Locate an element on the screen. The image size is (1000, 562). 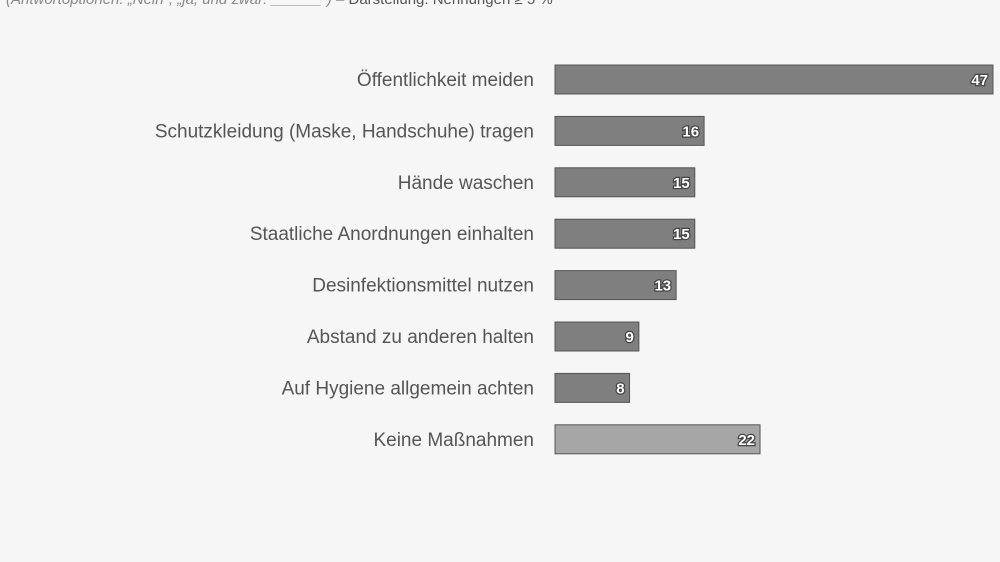
category-label: Keine Maßnahmen is located at coordinates (453, 440).